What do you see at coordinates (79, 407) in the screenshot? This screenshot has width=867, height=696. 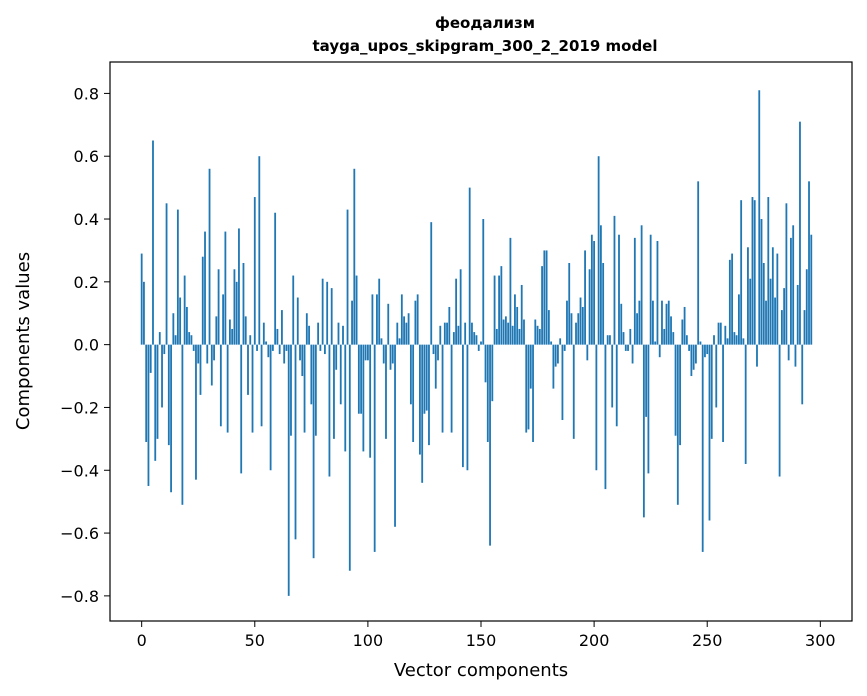 I see `y-tick-label: −0.2` at bounding box center [79, 407].